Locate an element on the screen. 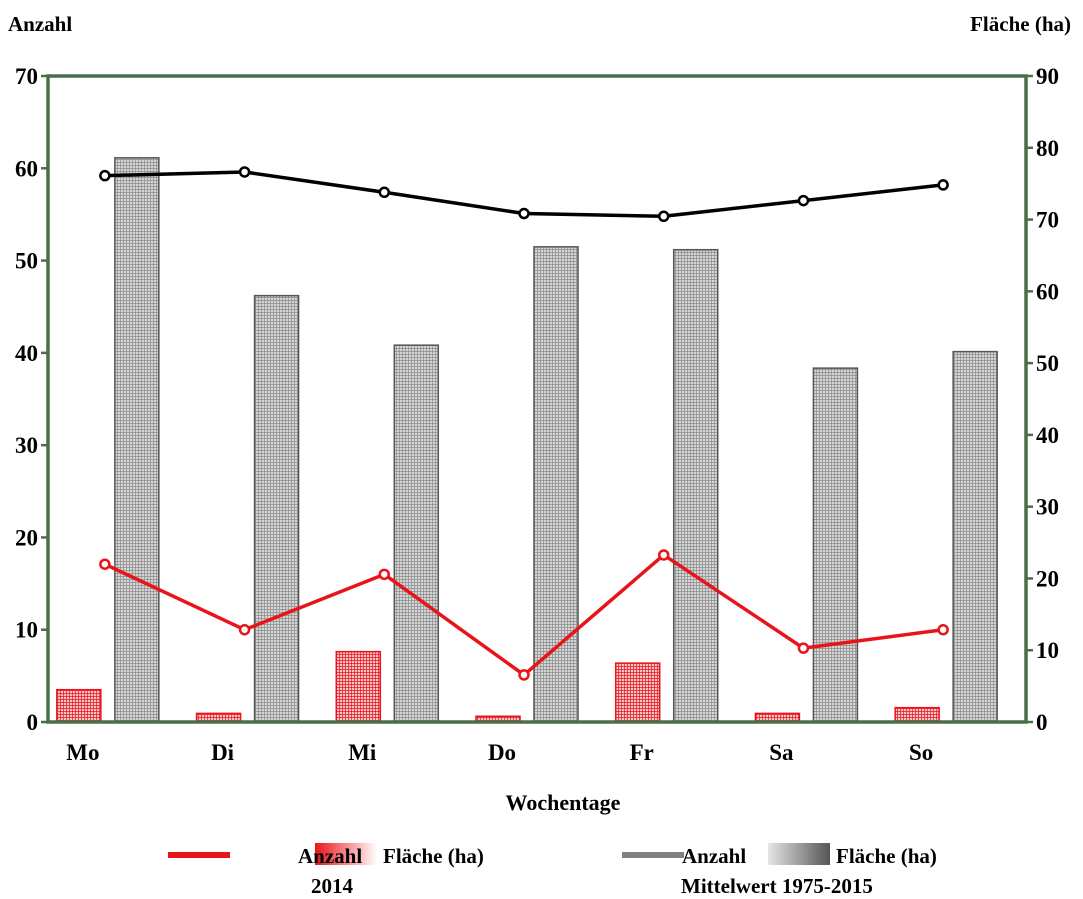 The image size is (1083, 899). right-tick-label: 60 is located at coordinates (1047, 291).